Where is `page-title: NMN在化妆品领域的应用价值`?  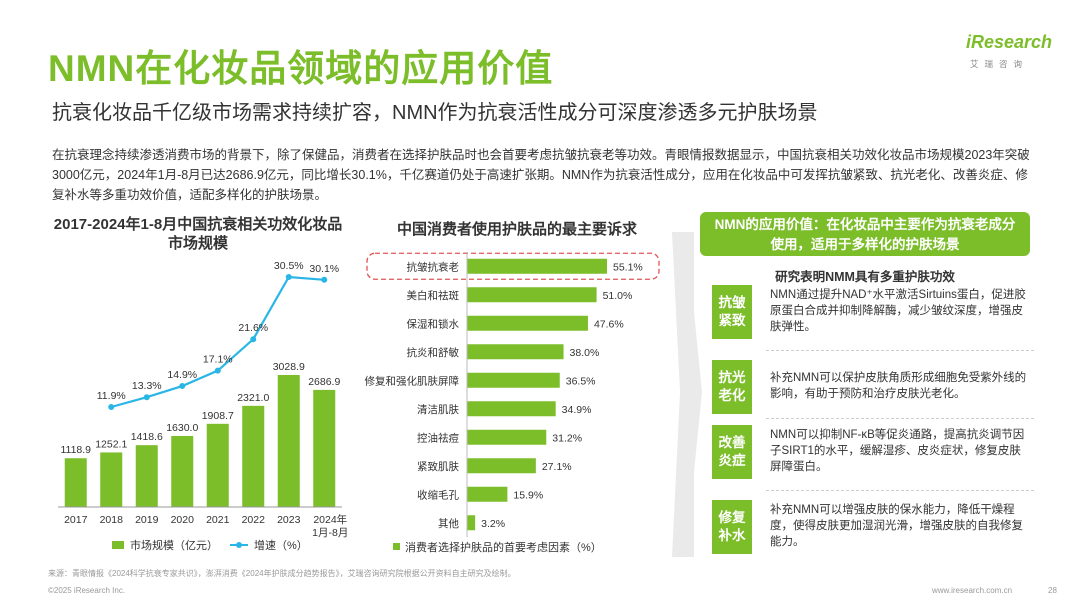
page-title: NMN在化妆品领域的应用价值 is located at coordinates (301, 68).